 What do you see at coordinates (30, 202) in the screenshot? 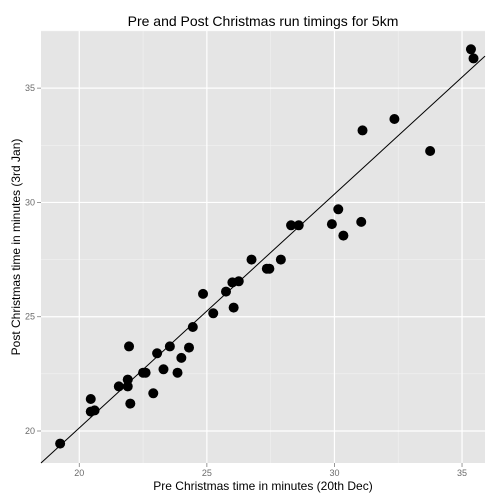
I see `y-tick-label: 30` at bounding box center [30, 202].